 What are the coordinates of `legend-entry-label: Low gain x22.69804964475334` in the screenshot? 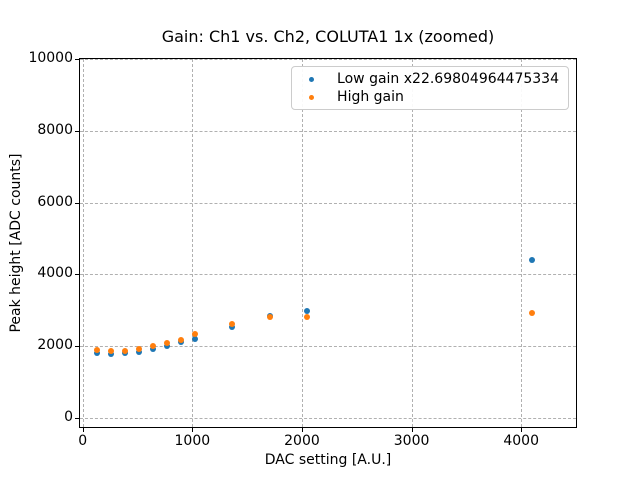 It's located at (448, 79).